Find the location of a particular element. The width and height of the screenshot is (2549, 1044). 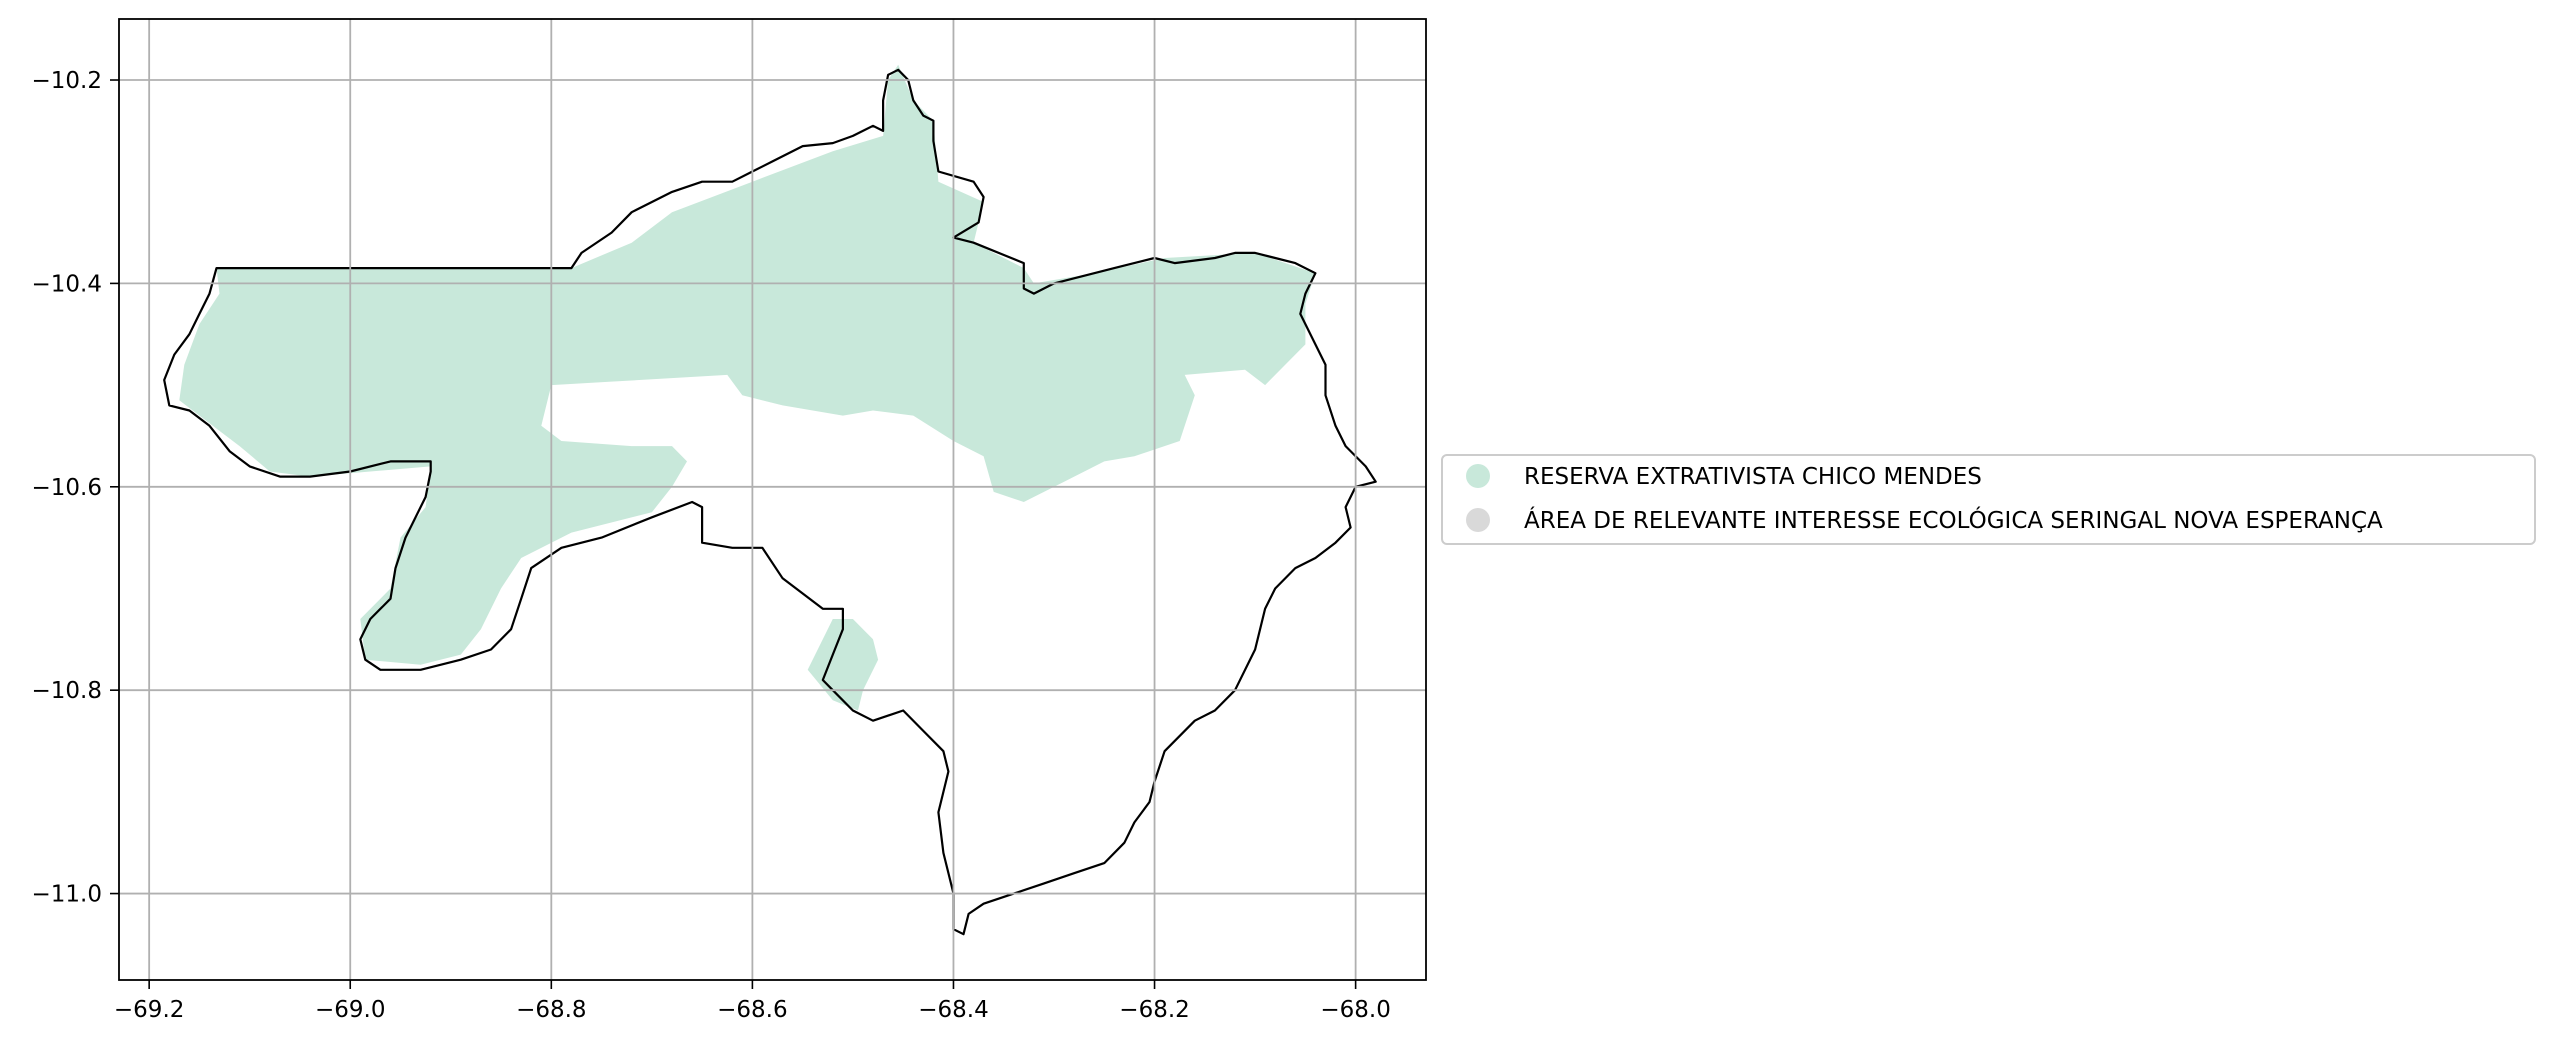

x-tick-label-2: −68.8 is located at coordinates (551, 1010).